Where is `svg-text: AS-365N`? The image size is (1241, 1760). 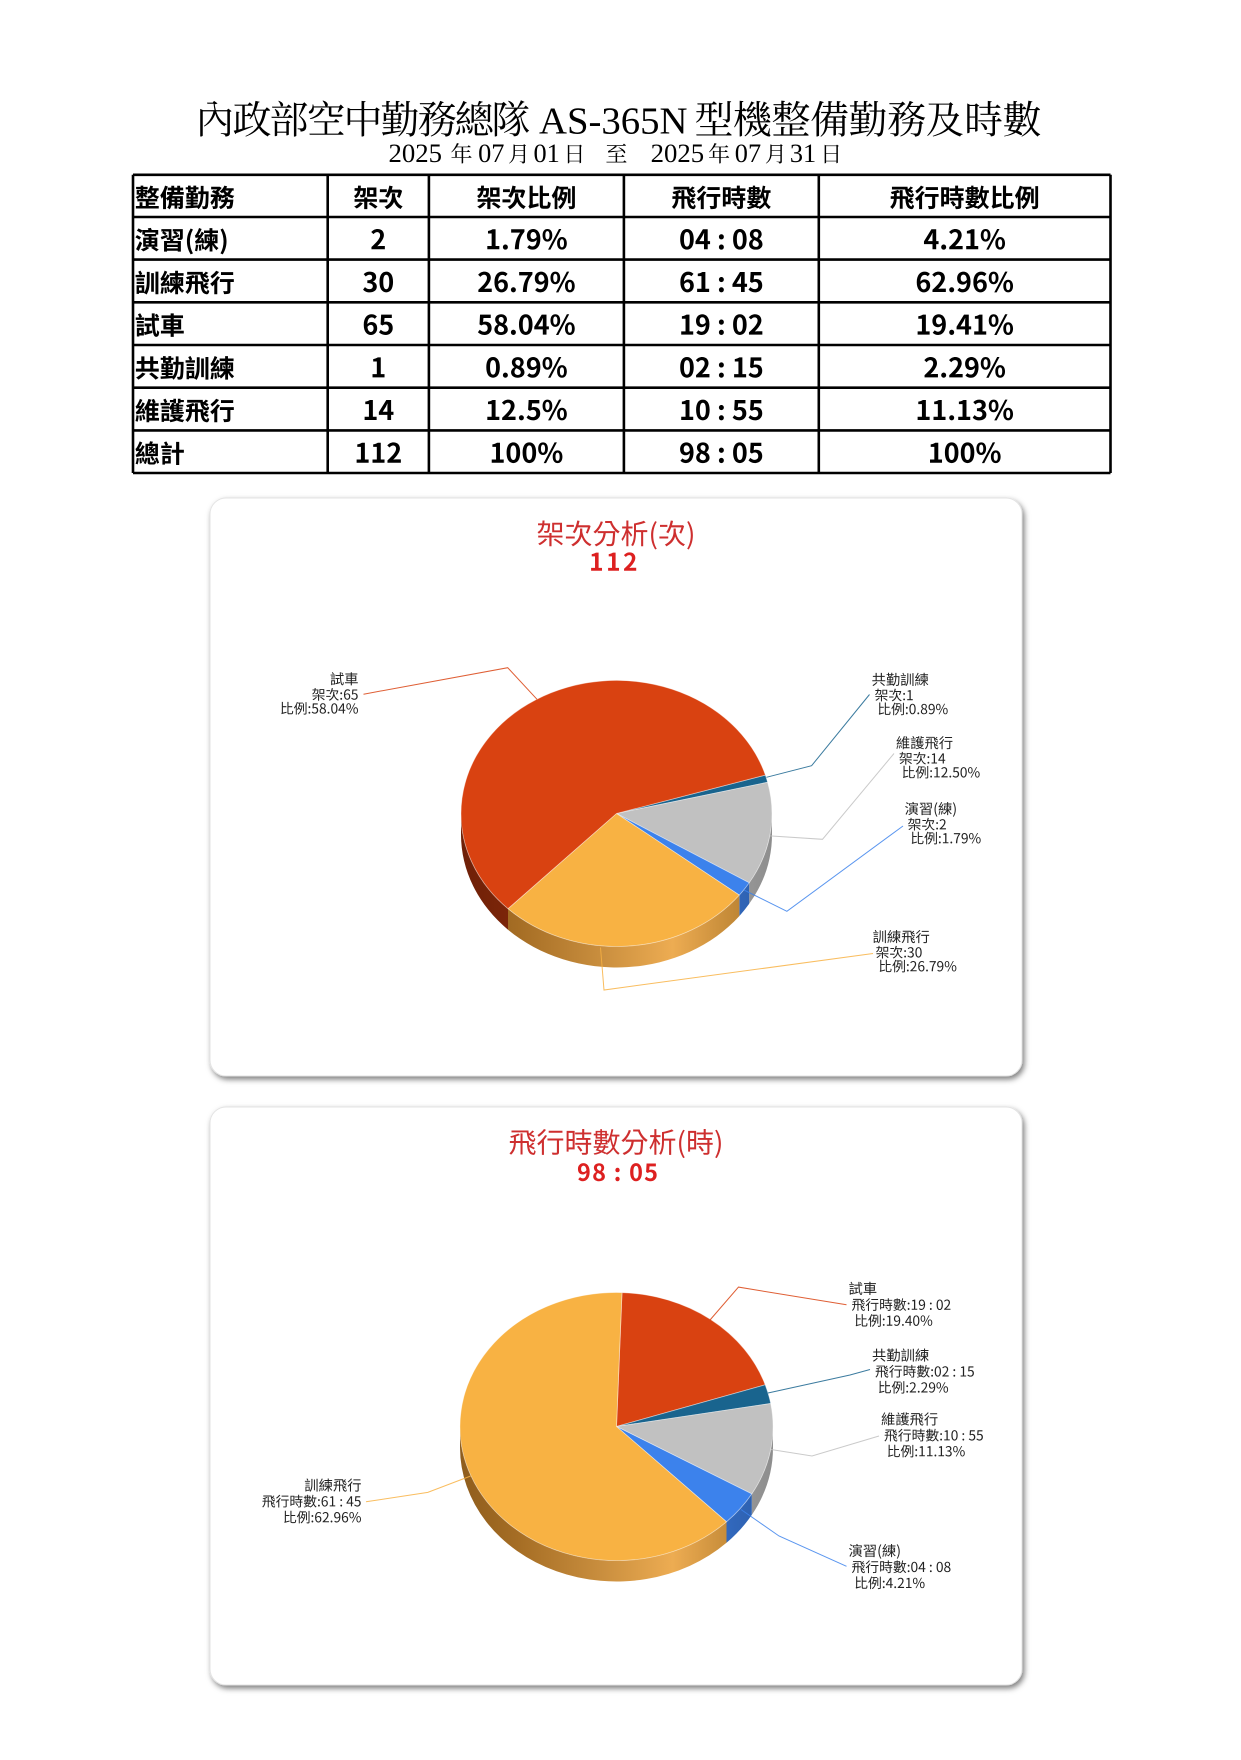
svg-text: AS-365N is located at coordinates (613, 122).